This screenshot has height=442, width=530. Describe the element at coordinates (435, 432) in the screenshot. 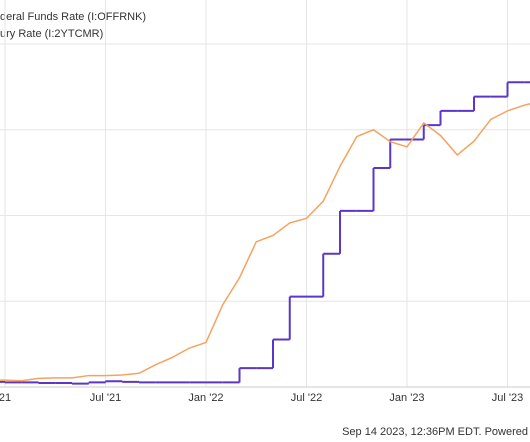

I see `footer: Sep 14 2023, 12:36PM EDT. Powered` at that location.